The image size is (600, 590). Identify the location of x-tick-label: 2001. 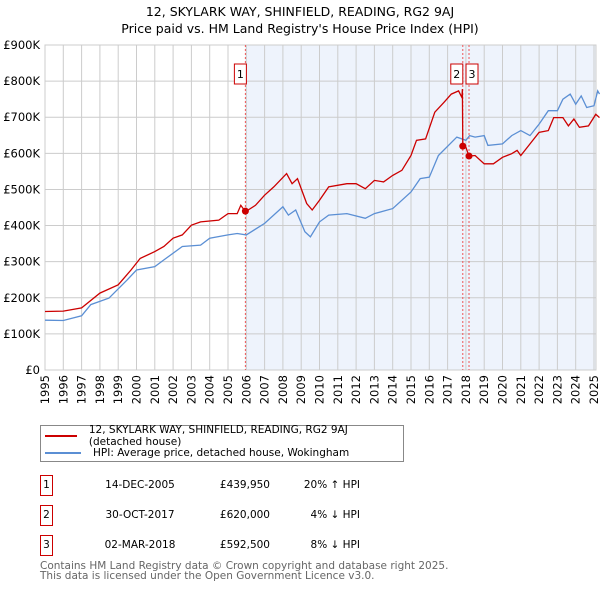
(155, 389).